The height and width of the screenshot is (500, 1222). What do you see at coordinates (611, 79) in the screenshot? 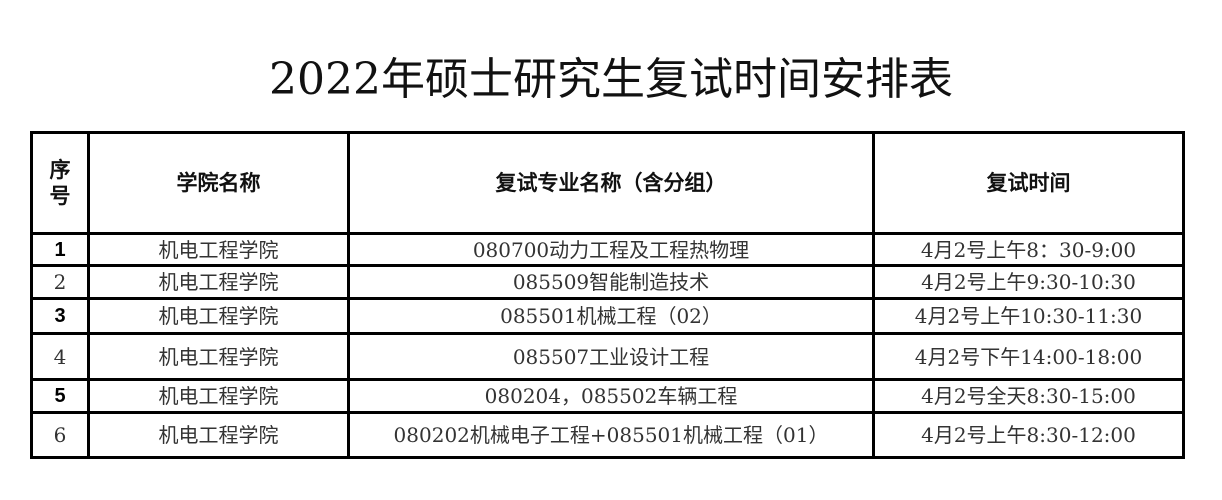
I see `page-title: 2022年硕士研究生复试时间安排表` at bounding box center [611, 79].